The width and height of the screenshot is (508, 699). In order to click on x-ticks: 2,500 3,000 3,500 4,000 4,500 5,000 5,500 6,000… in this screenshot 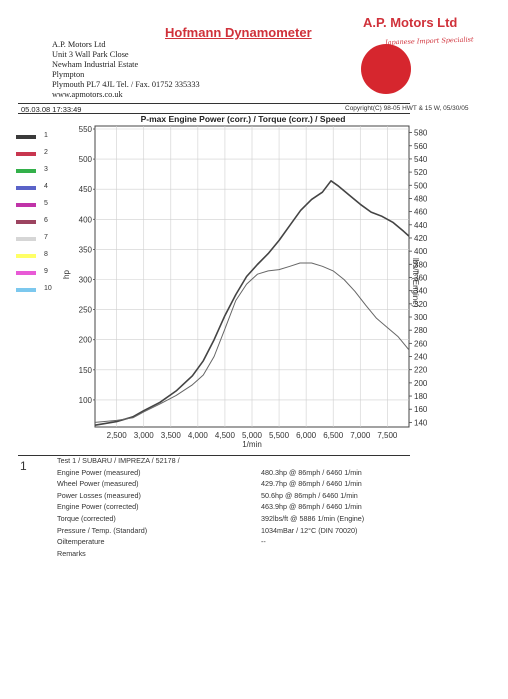, I will do `click(252, 435)`.